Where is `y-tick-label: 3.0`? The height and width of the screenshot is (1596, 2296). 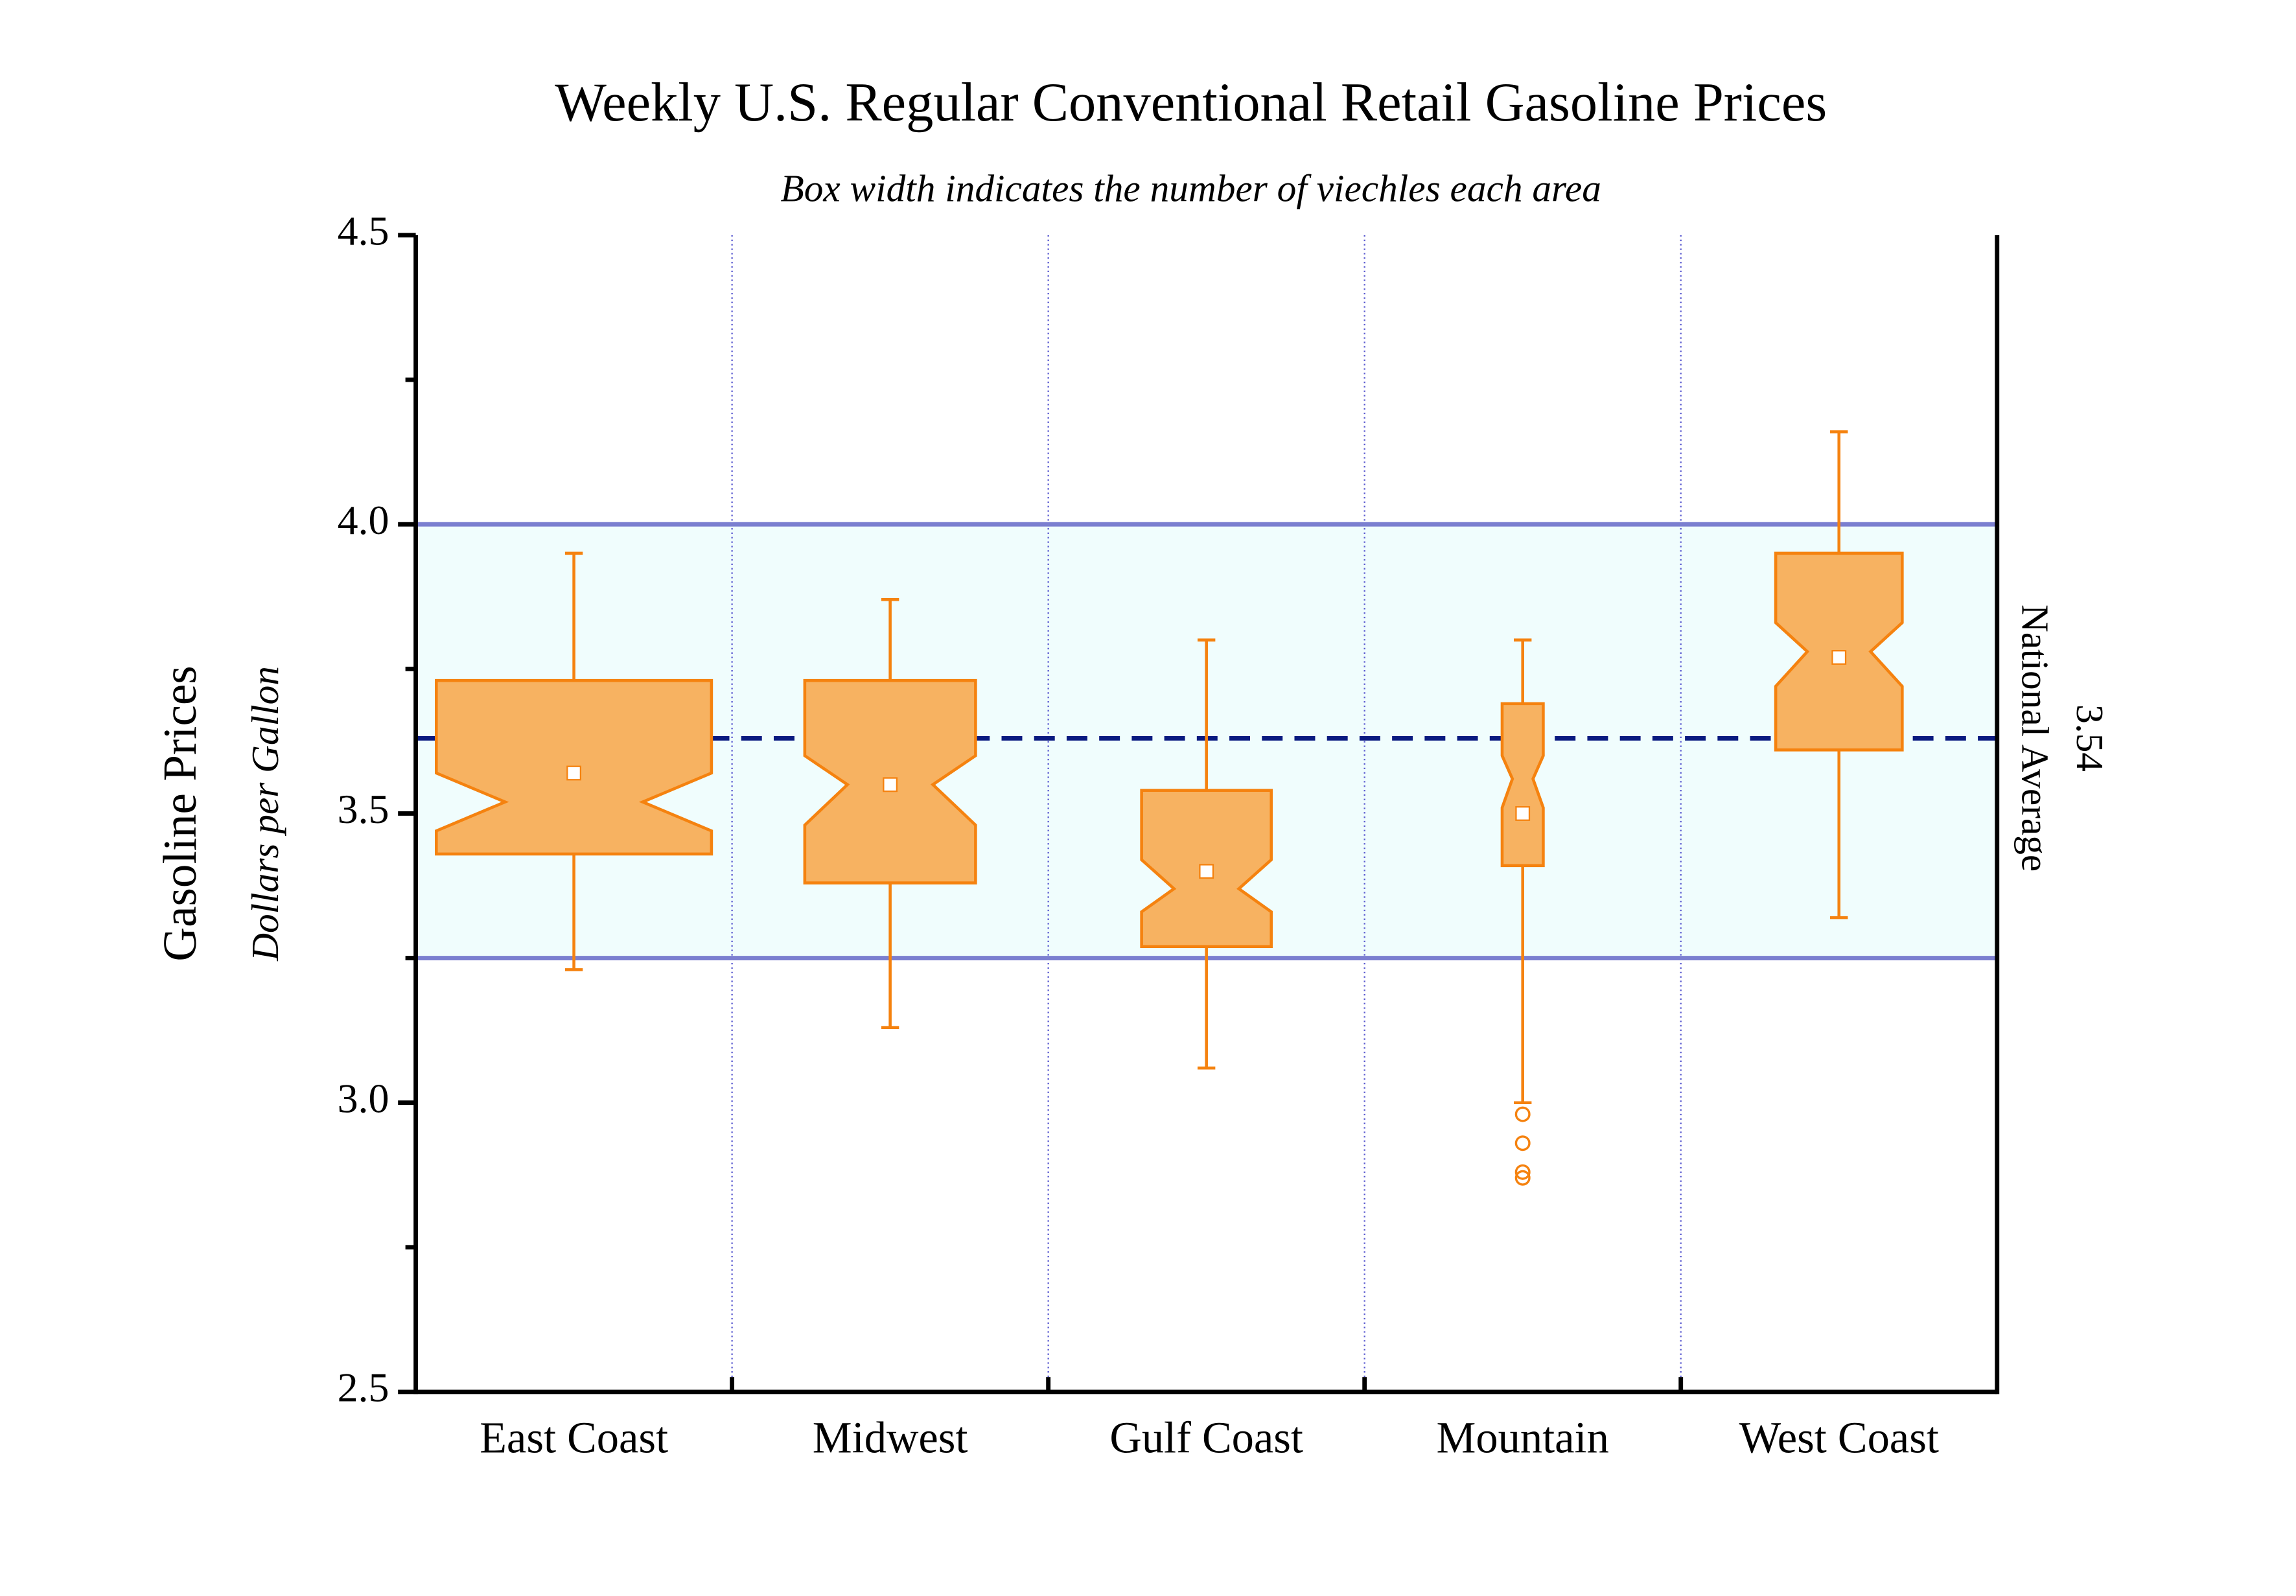
y-tick-label: 3.0 is located at coordinates (363, 1098).